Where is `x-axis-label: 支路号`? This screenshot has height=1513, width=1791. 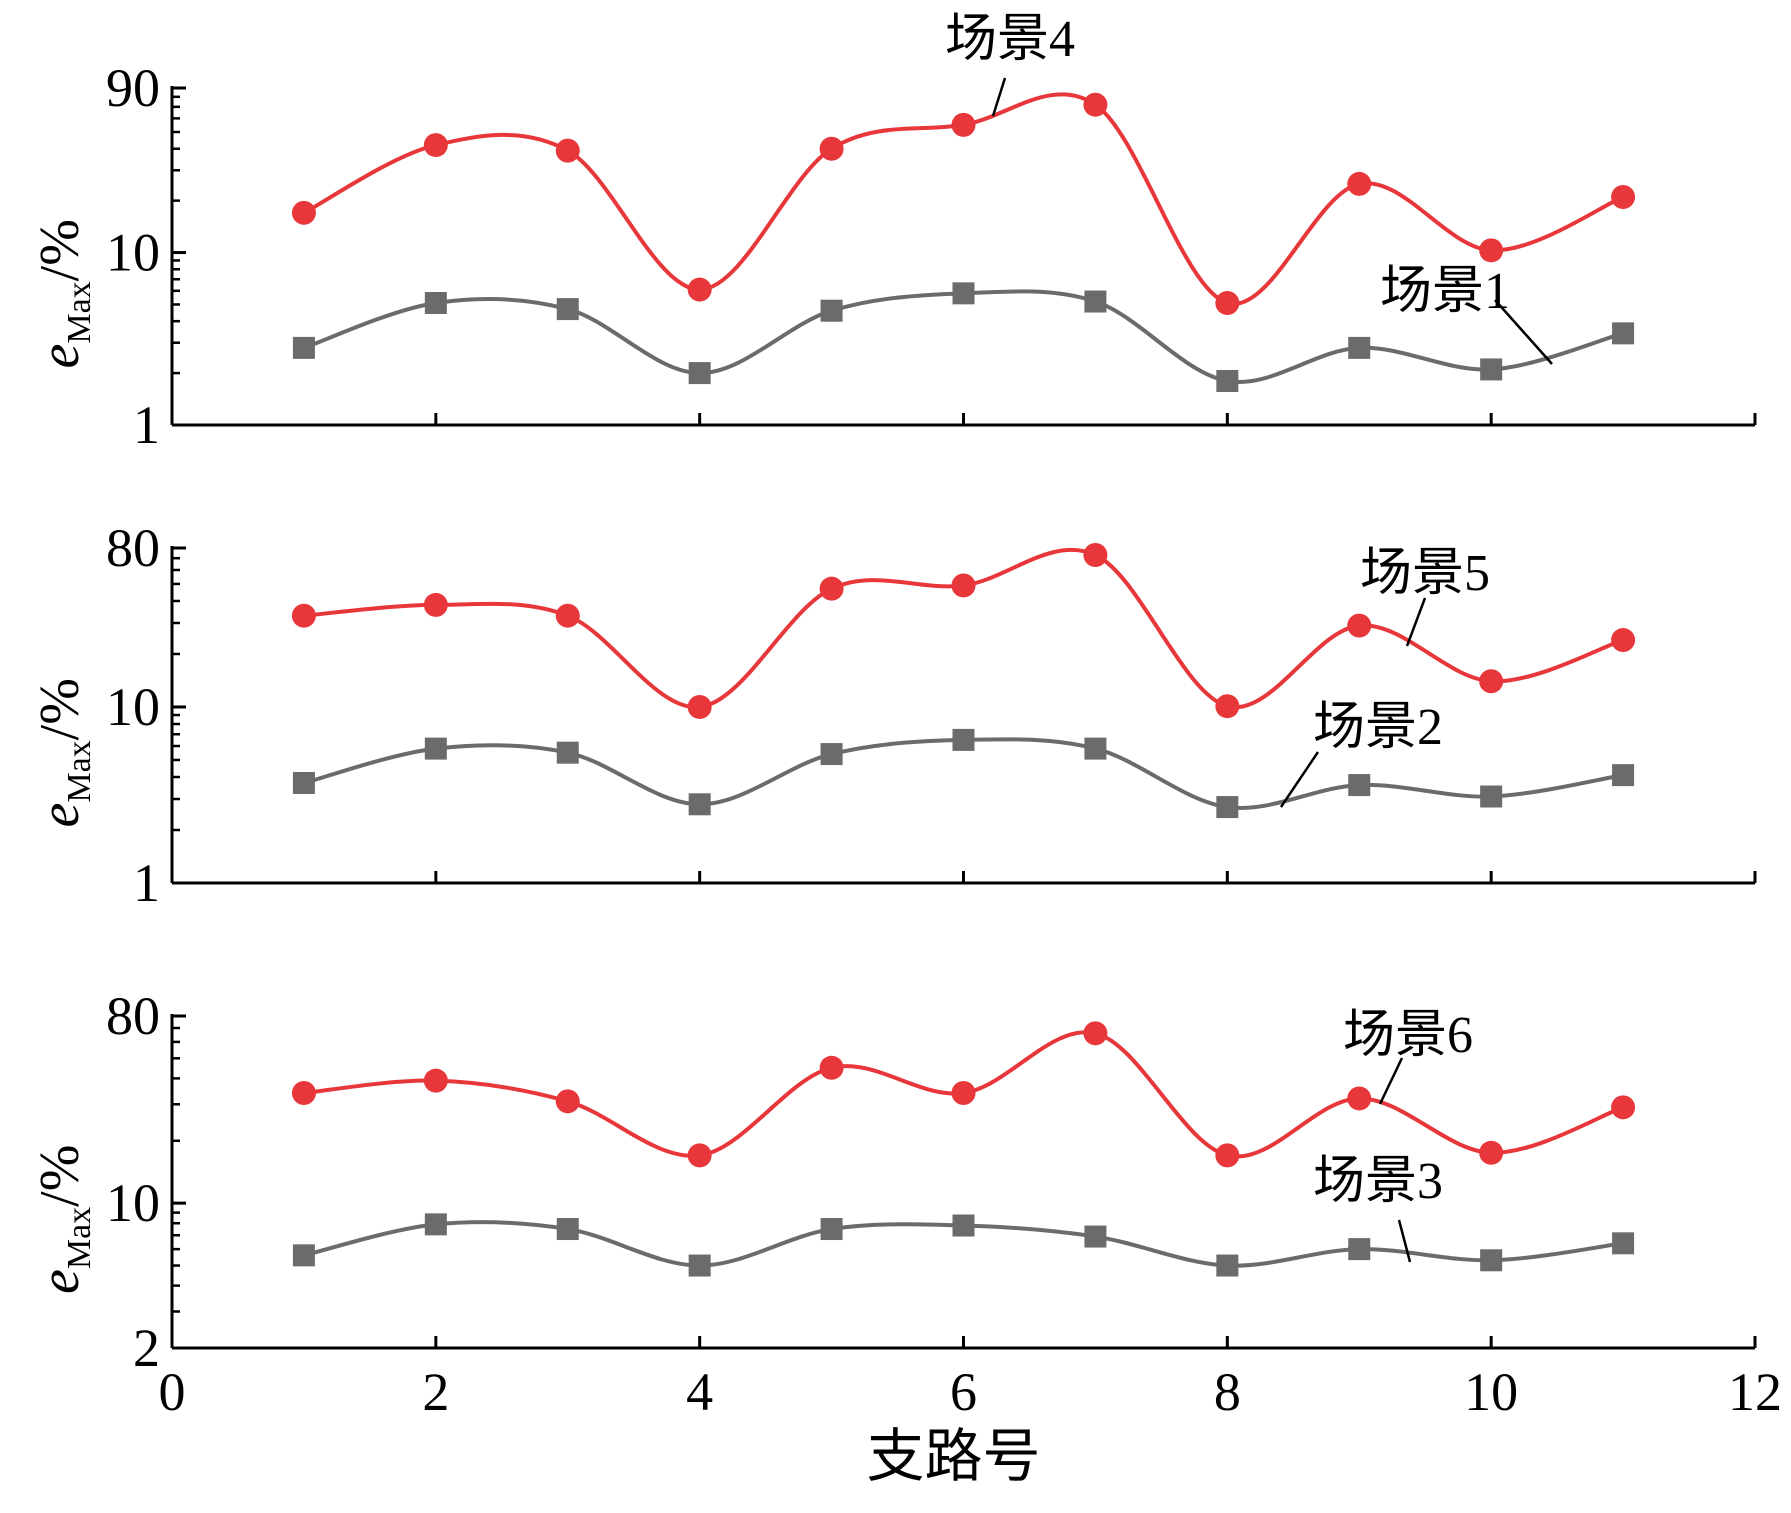
x-axis-label: 支路号 is located at coordinates (953, 1456).